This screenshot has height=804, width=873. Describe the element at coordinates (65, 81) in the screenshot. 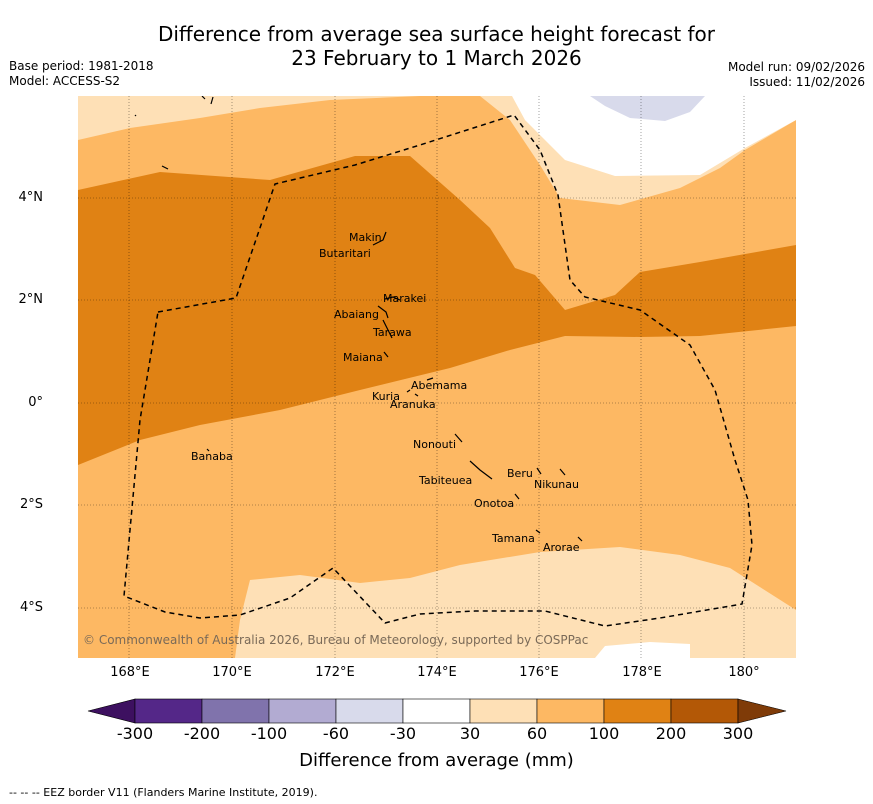

I see `model-name: Model: ACCESS-S2` at that location.